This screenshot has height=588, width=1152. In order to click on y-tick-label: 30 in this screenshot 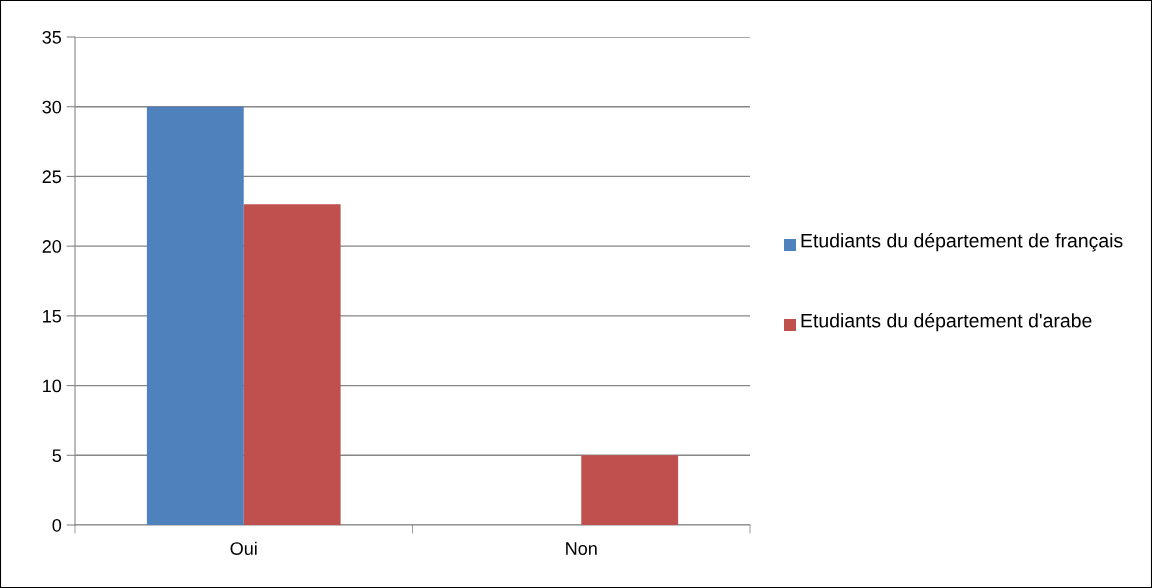, I will do `click(52, 107)`.